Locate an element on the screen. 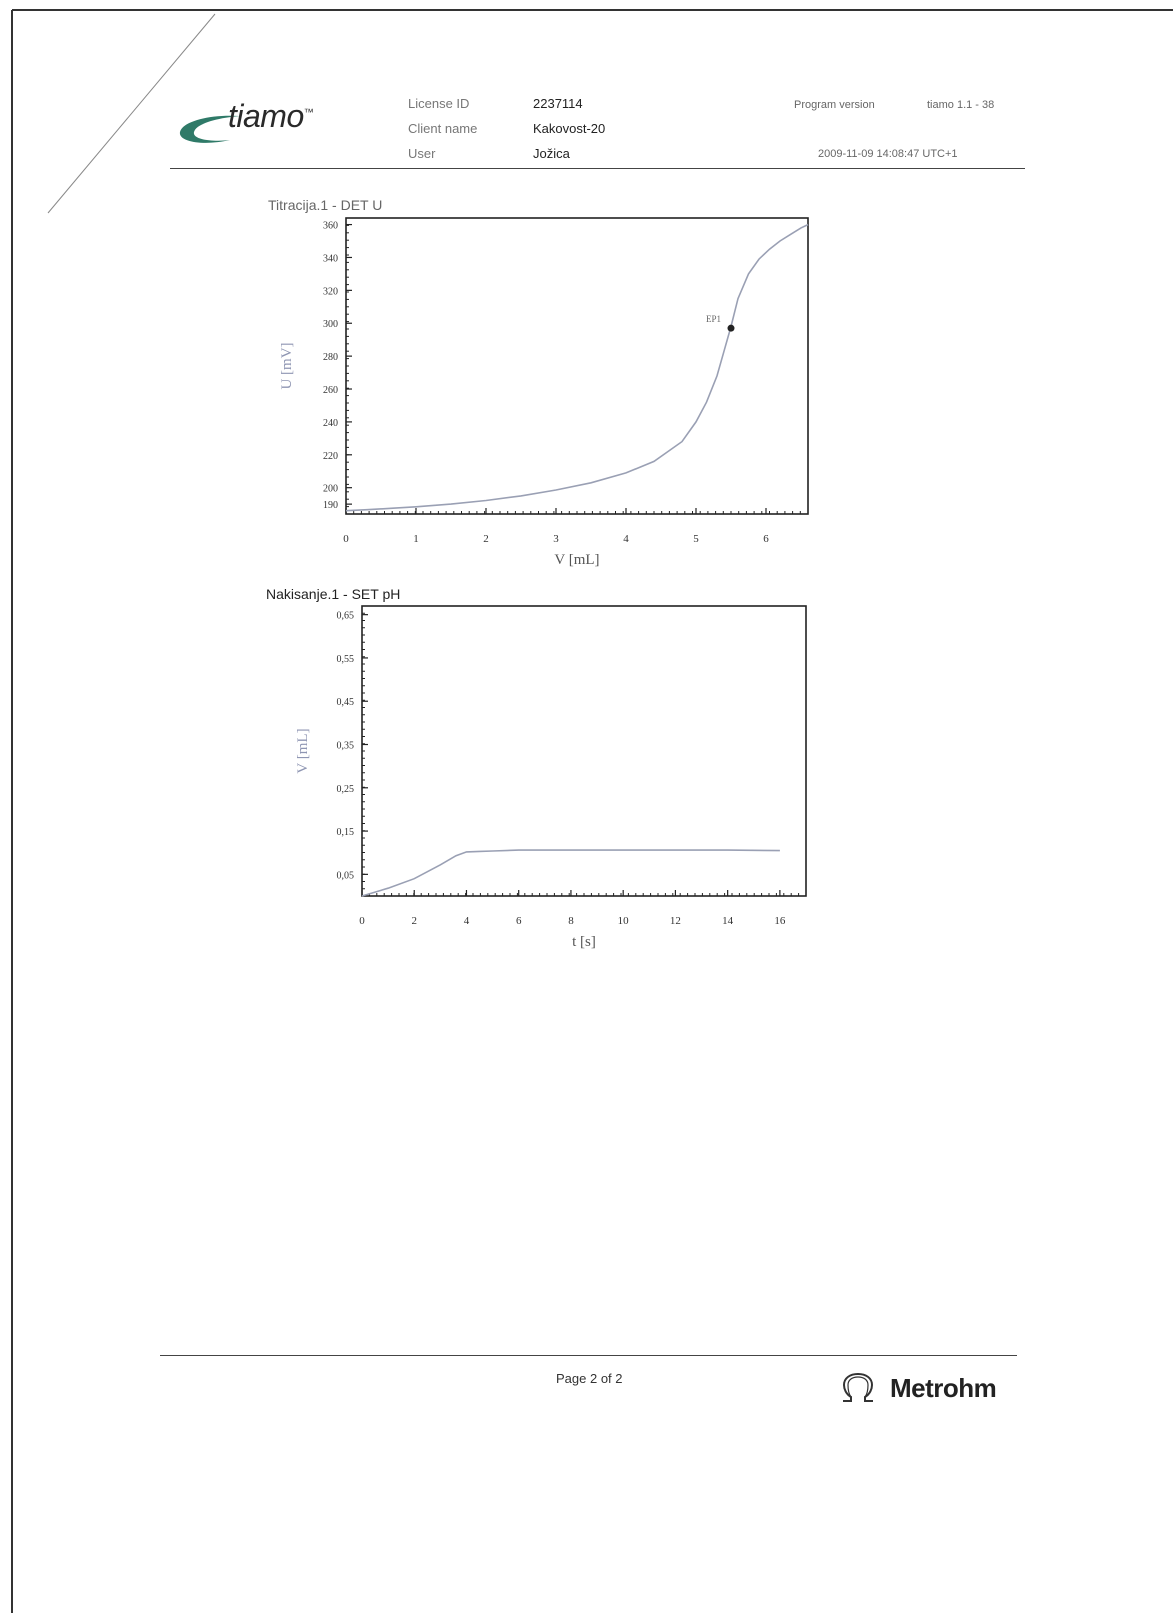 The height and width of the screenshot is (1613, 1173). license-value: 2237114 is located at coordinates (558, 103).